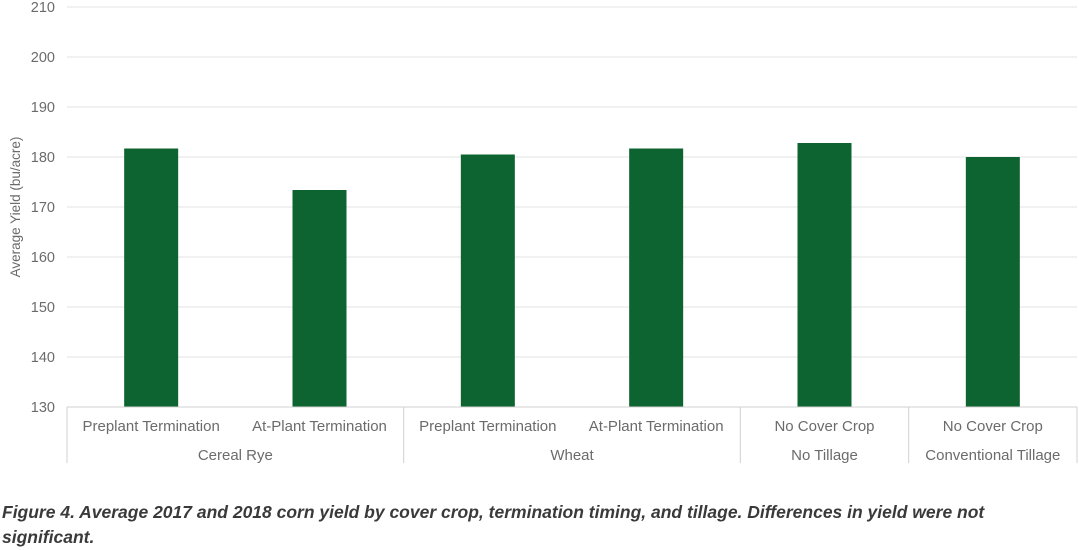 The height and width of the screenshot is (550, 1079). I want to click on y-axis-title: Average Yield (bu/acre), so click(15, 207).